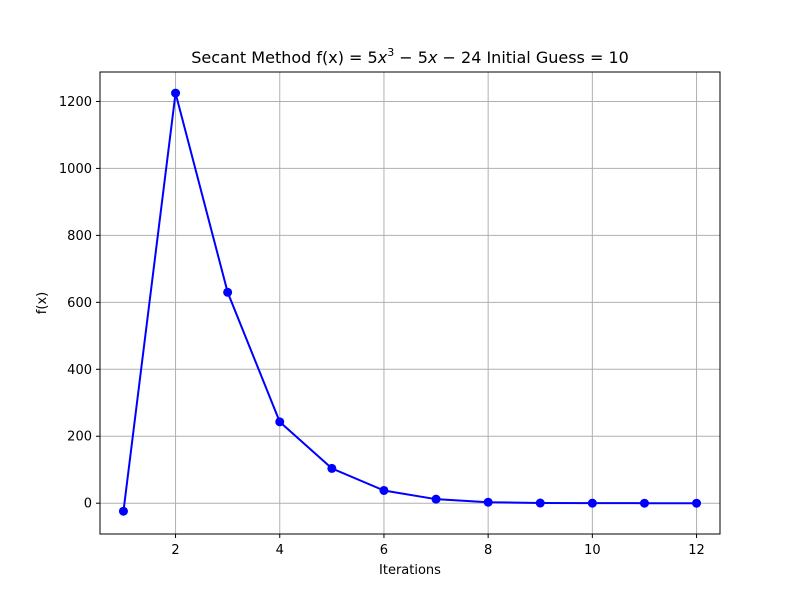 The height and width of the screenshot is (600, 800). I want to click on y-tick-label: 800, so click(79, 236).